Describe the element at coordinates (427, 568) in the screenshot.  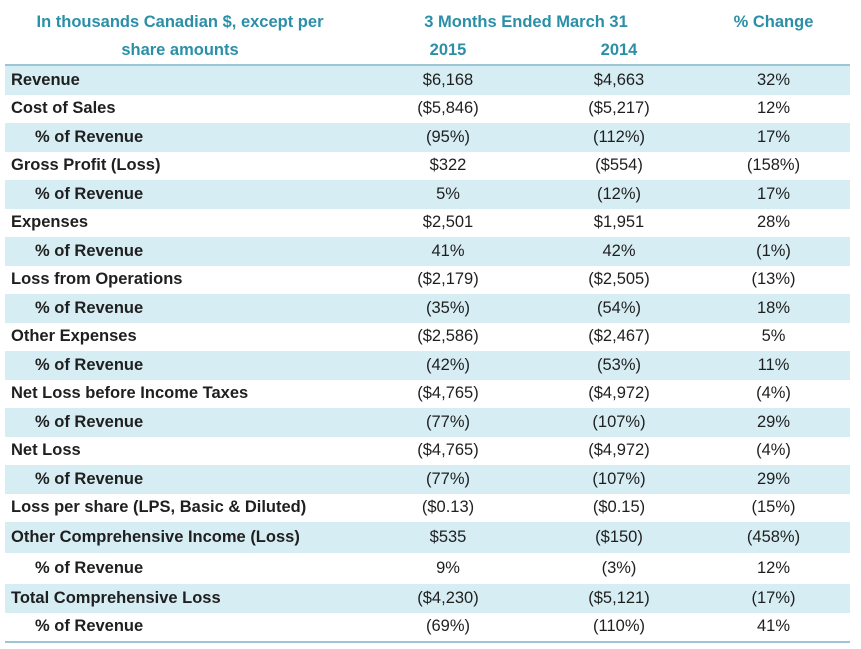
I see `table-row: % of Revenue 9% (3%) 12%` at that location.